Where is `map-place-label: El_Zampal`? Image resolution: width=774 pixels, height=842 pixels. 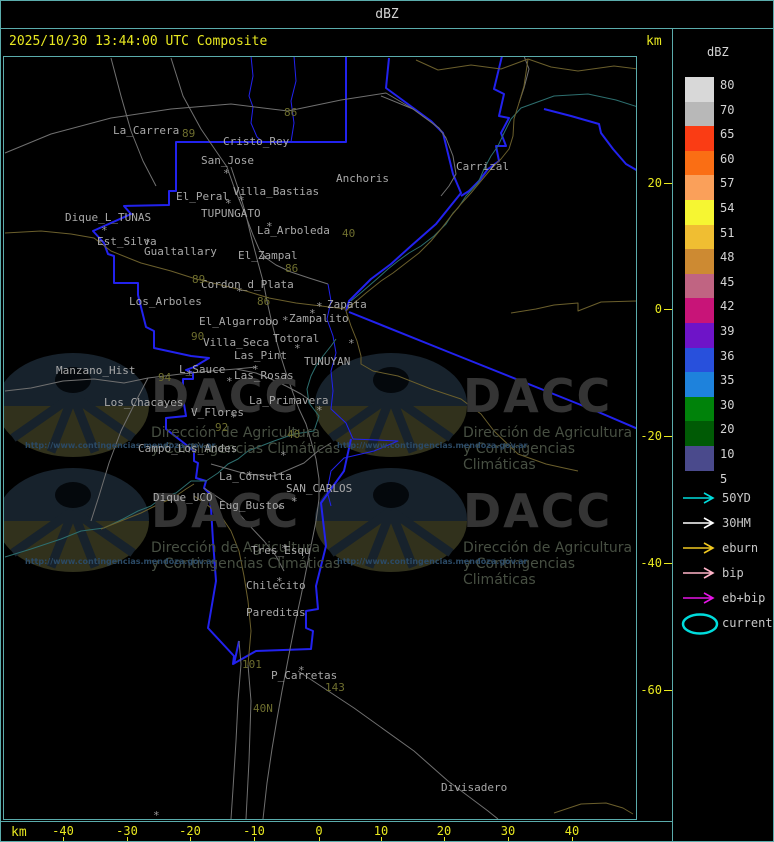 map-place-label: El_Zampal is located at coordinates (268, 255).